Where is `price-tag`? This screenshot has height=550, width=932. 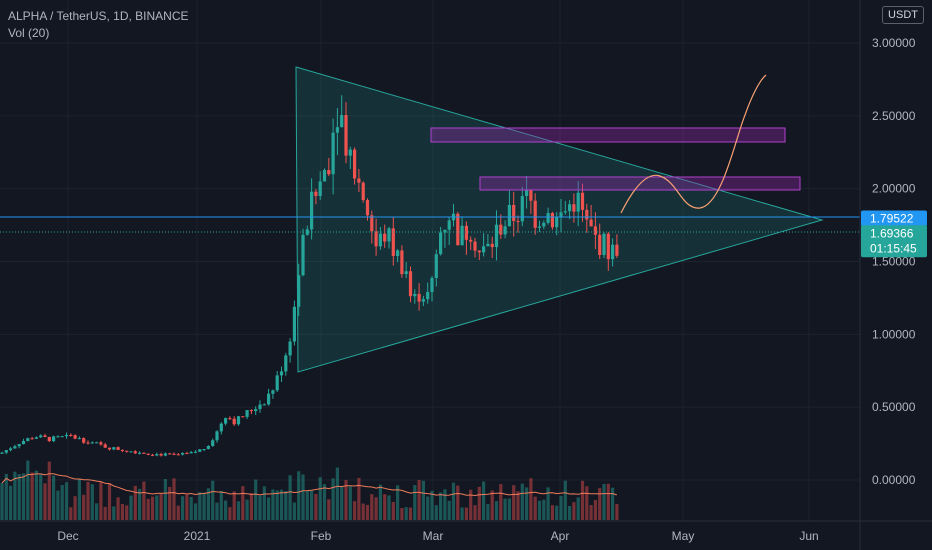 price-tag is located at coordinates (894, 218).